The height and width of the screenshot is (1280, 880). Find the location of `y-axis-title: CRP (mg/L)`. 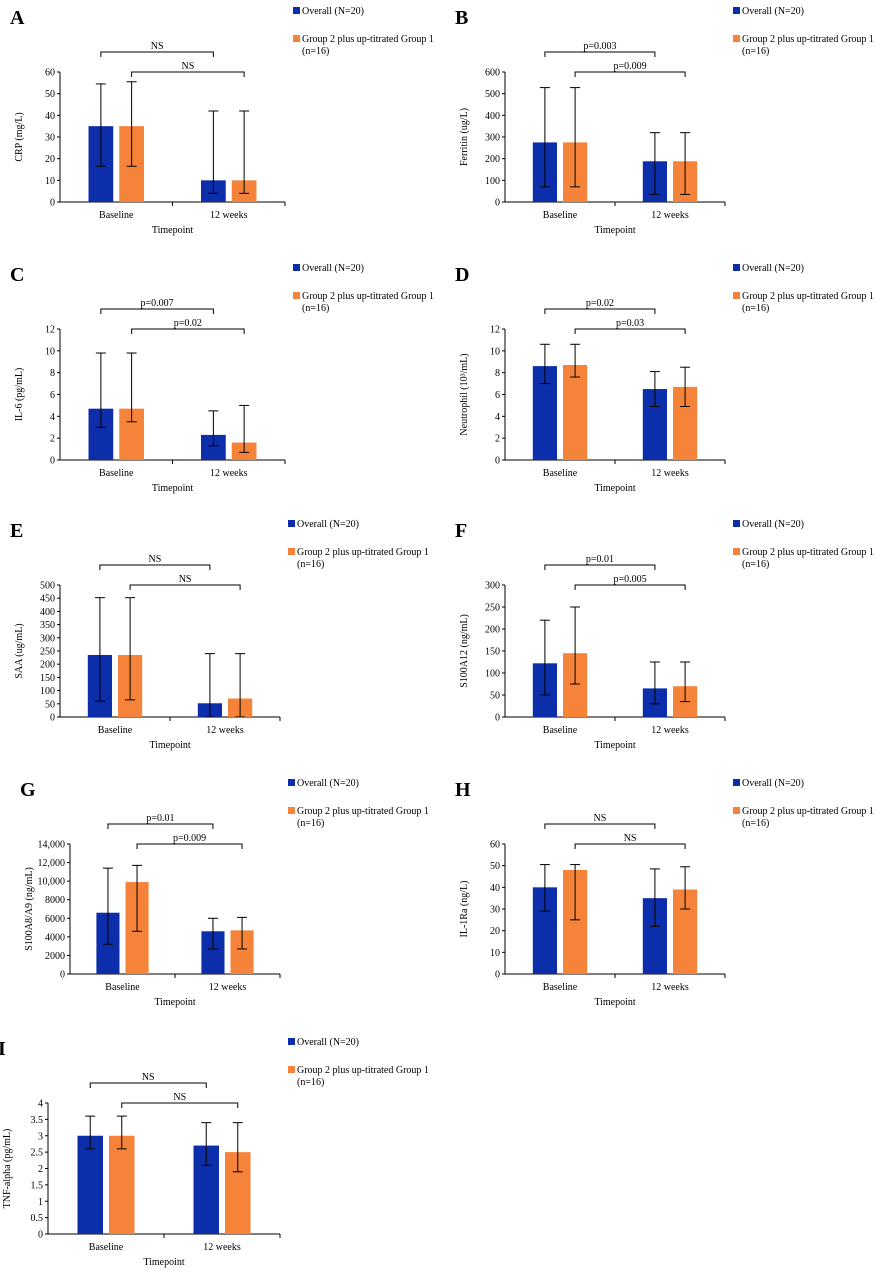

y-axis-title: CRP (mg/L) is located at coordinates (19, 136).